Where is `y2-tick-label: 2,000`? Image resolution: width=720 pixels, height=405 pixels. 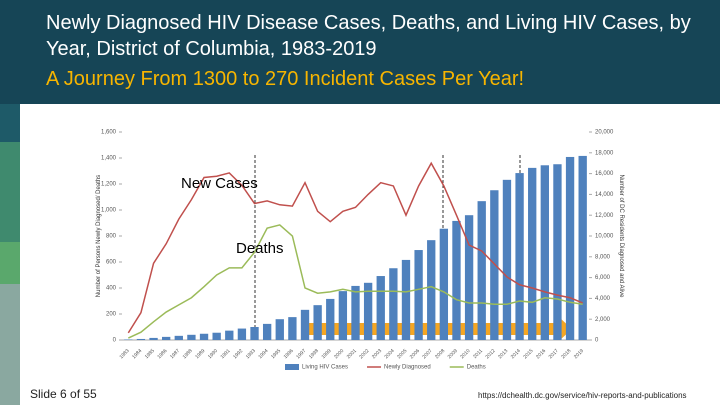
y2-tick-label: 2,000 is located at coordinates (603, 320).